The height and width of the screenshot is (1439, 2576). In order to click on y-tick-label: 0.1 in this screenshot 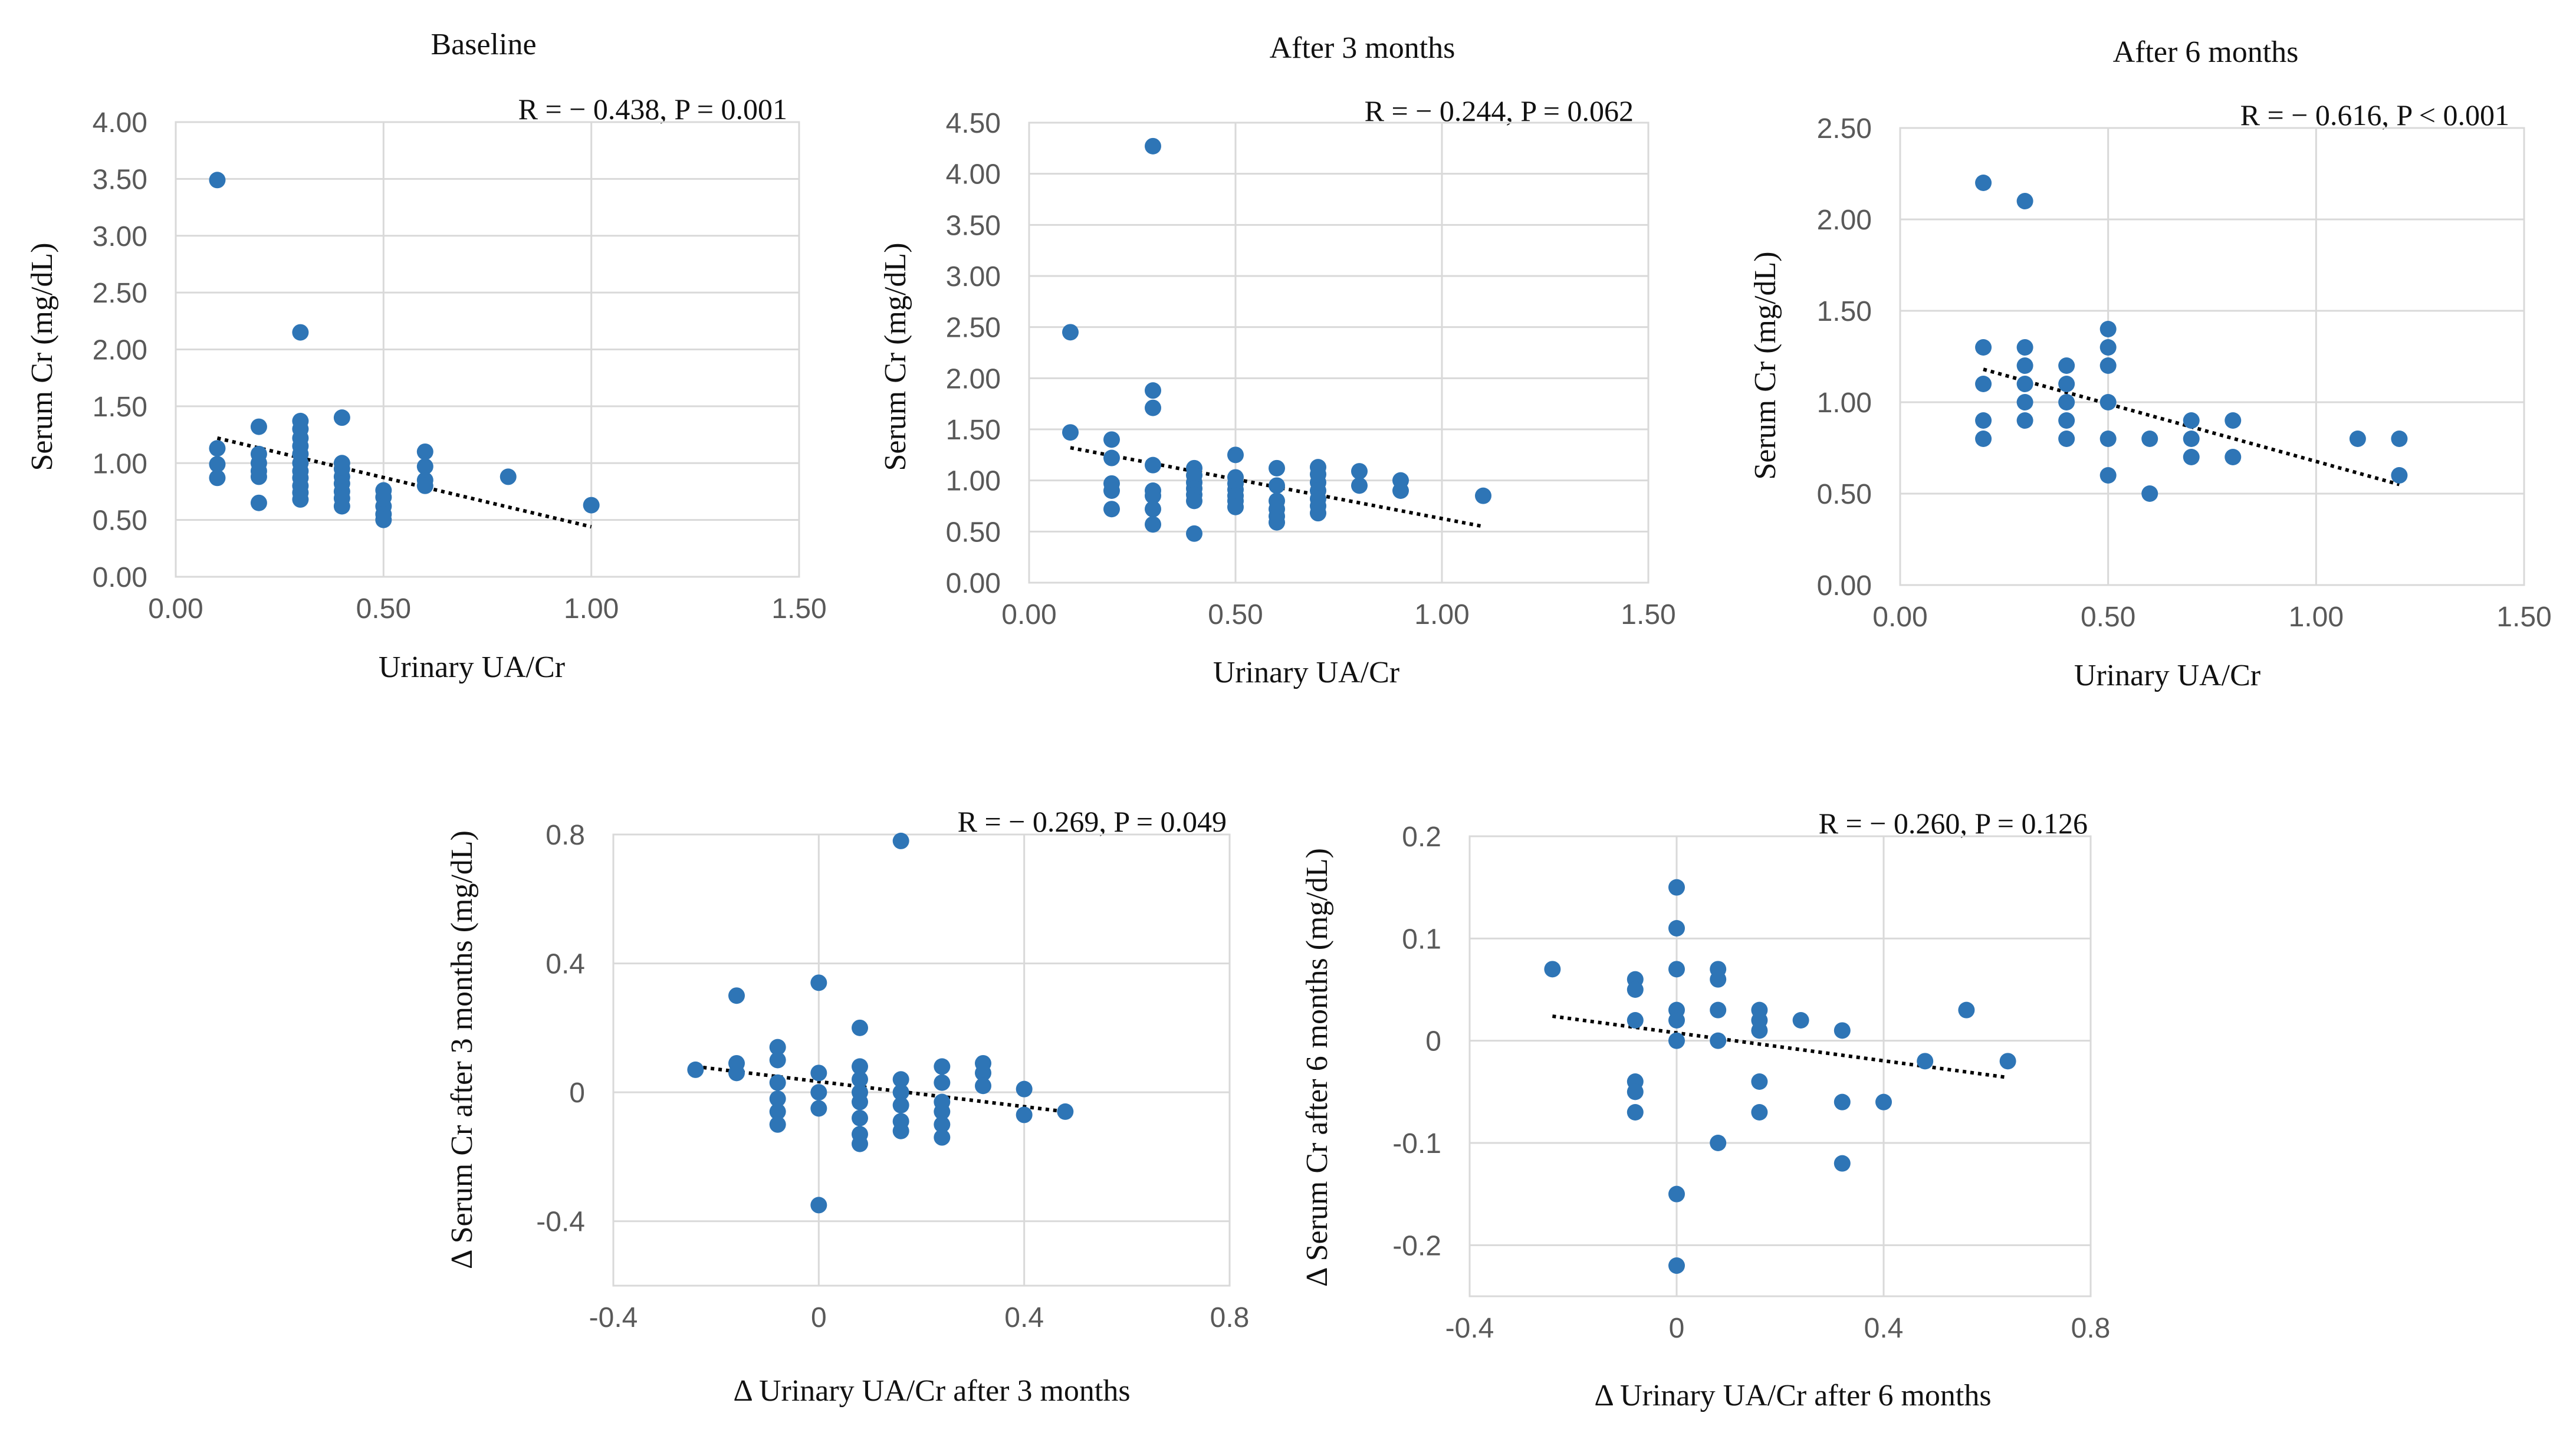, I will do `click(1422, 939)`.